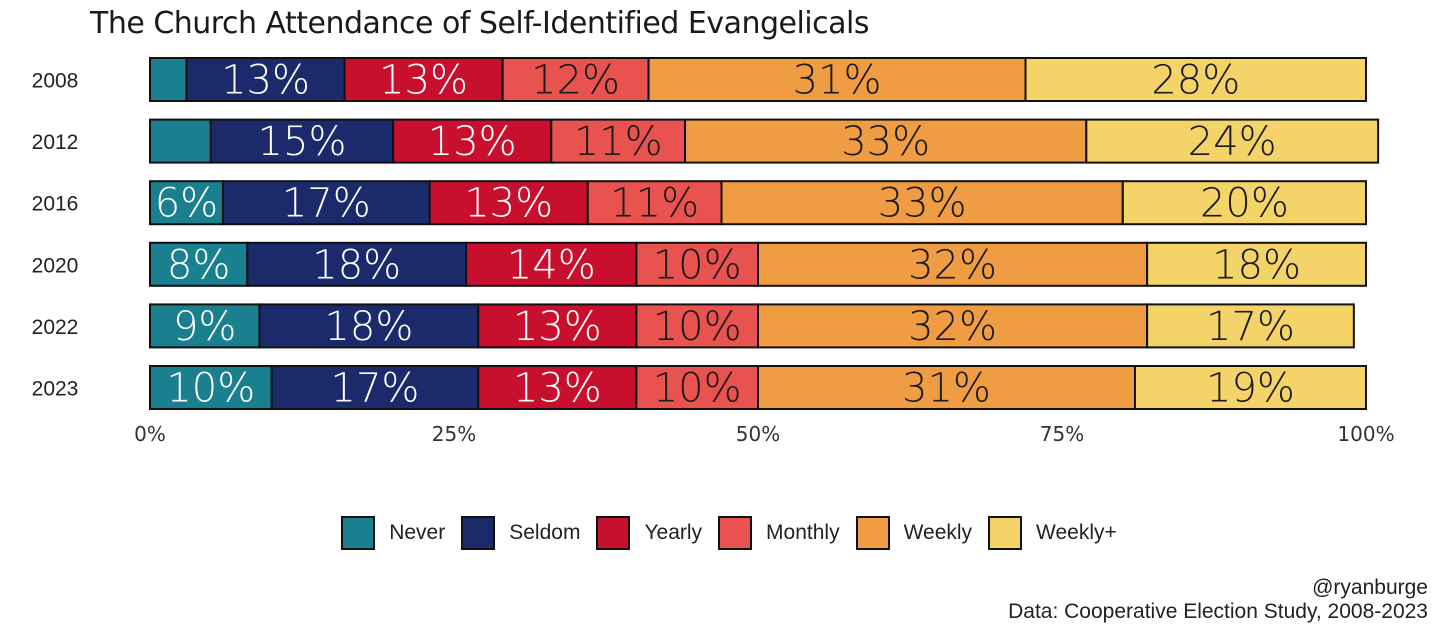  I want to click on bar-weekly-plus-2020, so click(1256, 264).